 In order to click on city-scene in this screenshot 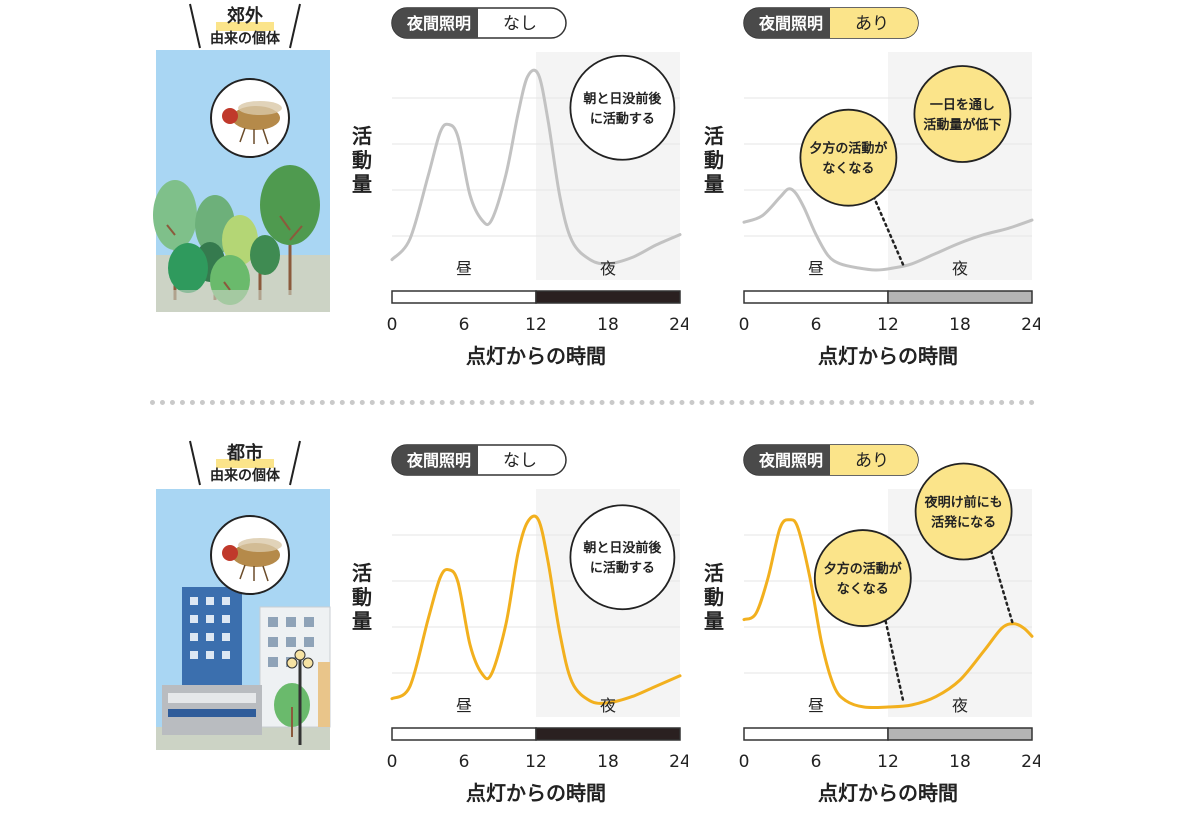, I will do `click(243, 595)`.